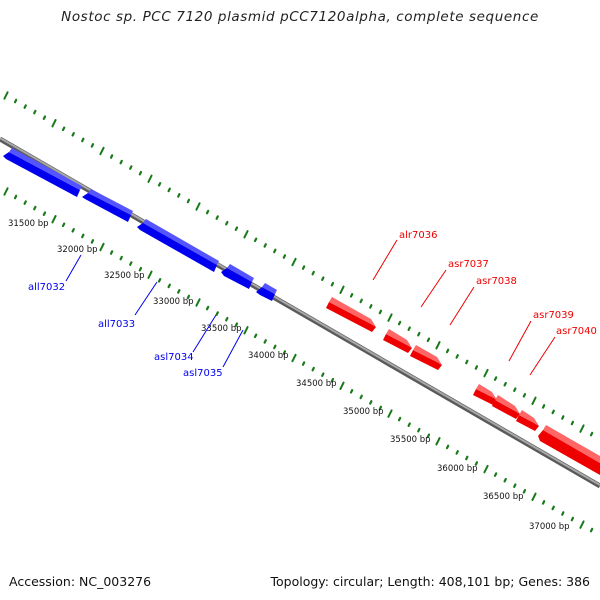  I want to click on gene-arrow-next, so click(569, 450).